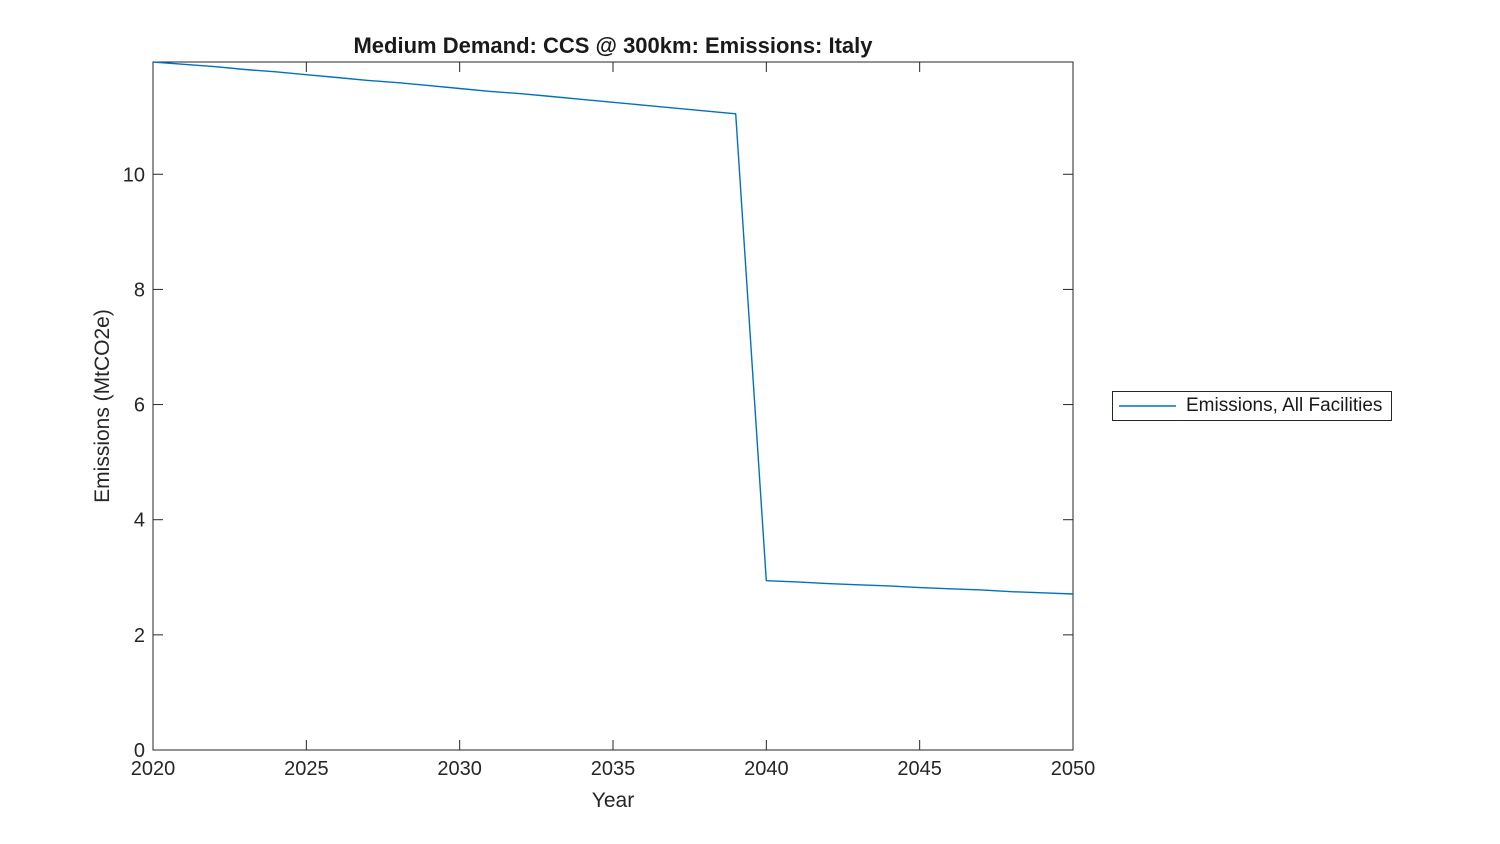  I want to click on x-tick-label: 2035, so click(613, 769).